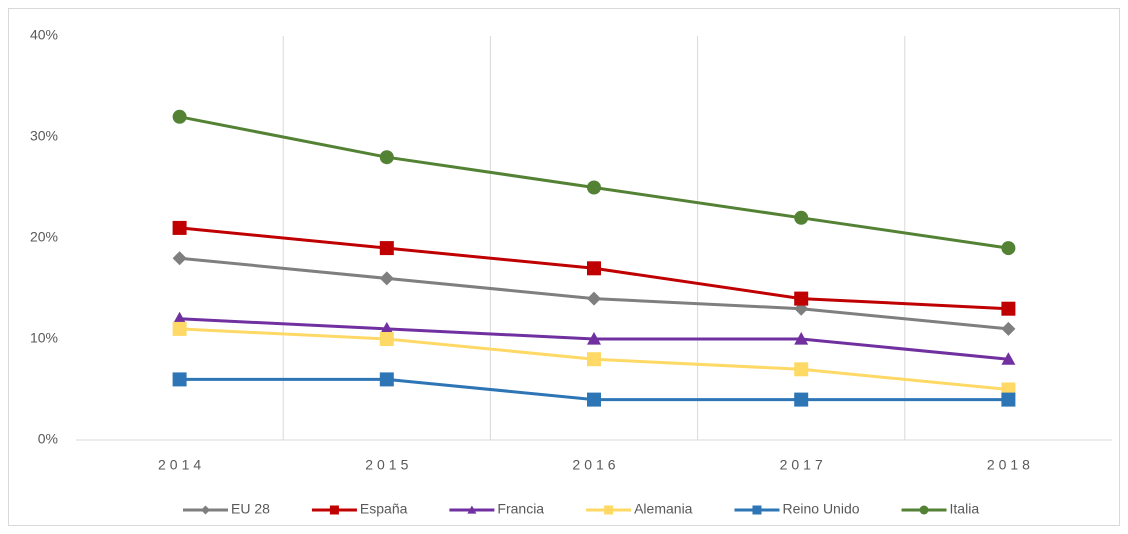 The width and height of the screenshot is (1128, 534). What do you see at coordinates (820, 509) in the screenshot?
I see `legend-label: Reino Unido` at bounding box center [820, 509].